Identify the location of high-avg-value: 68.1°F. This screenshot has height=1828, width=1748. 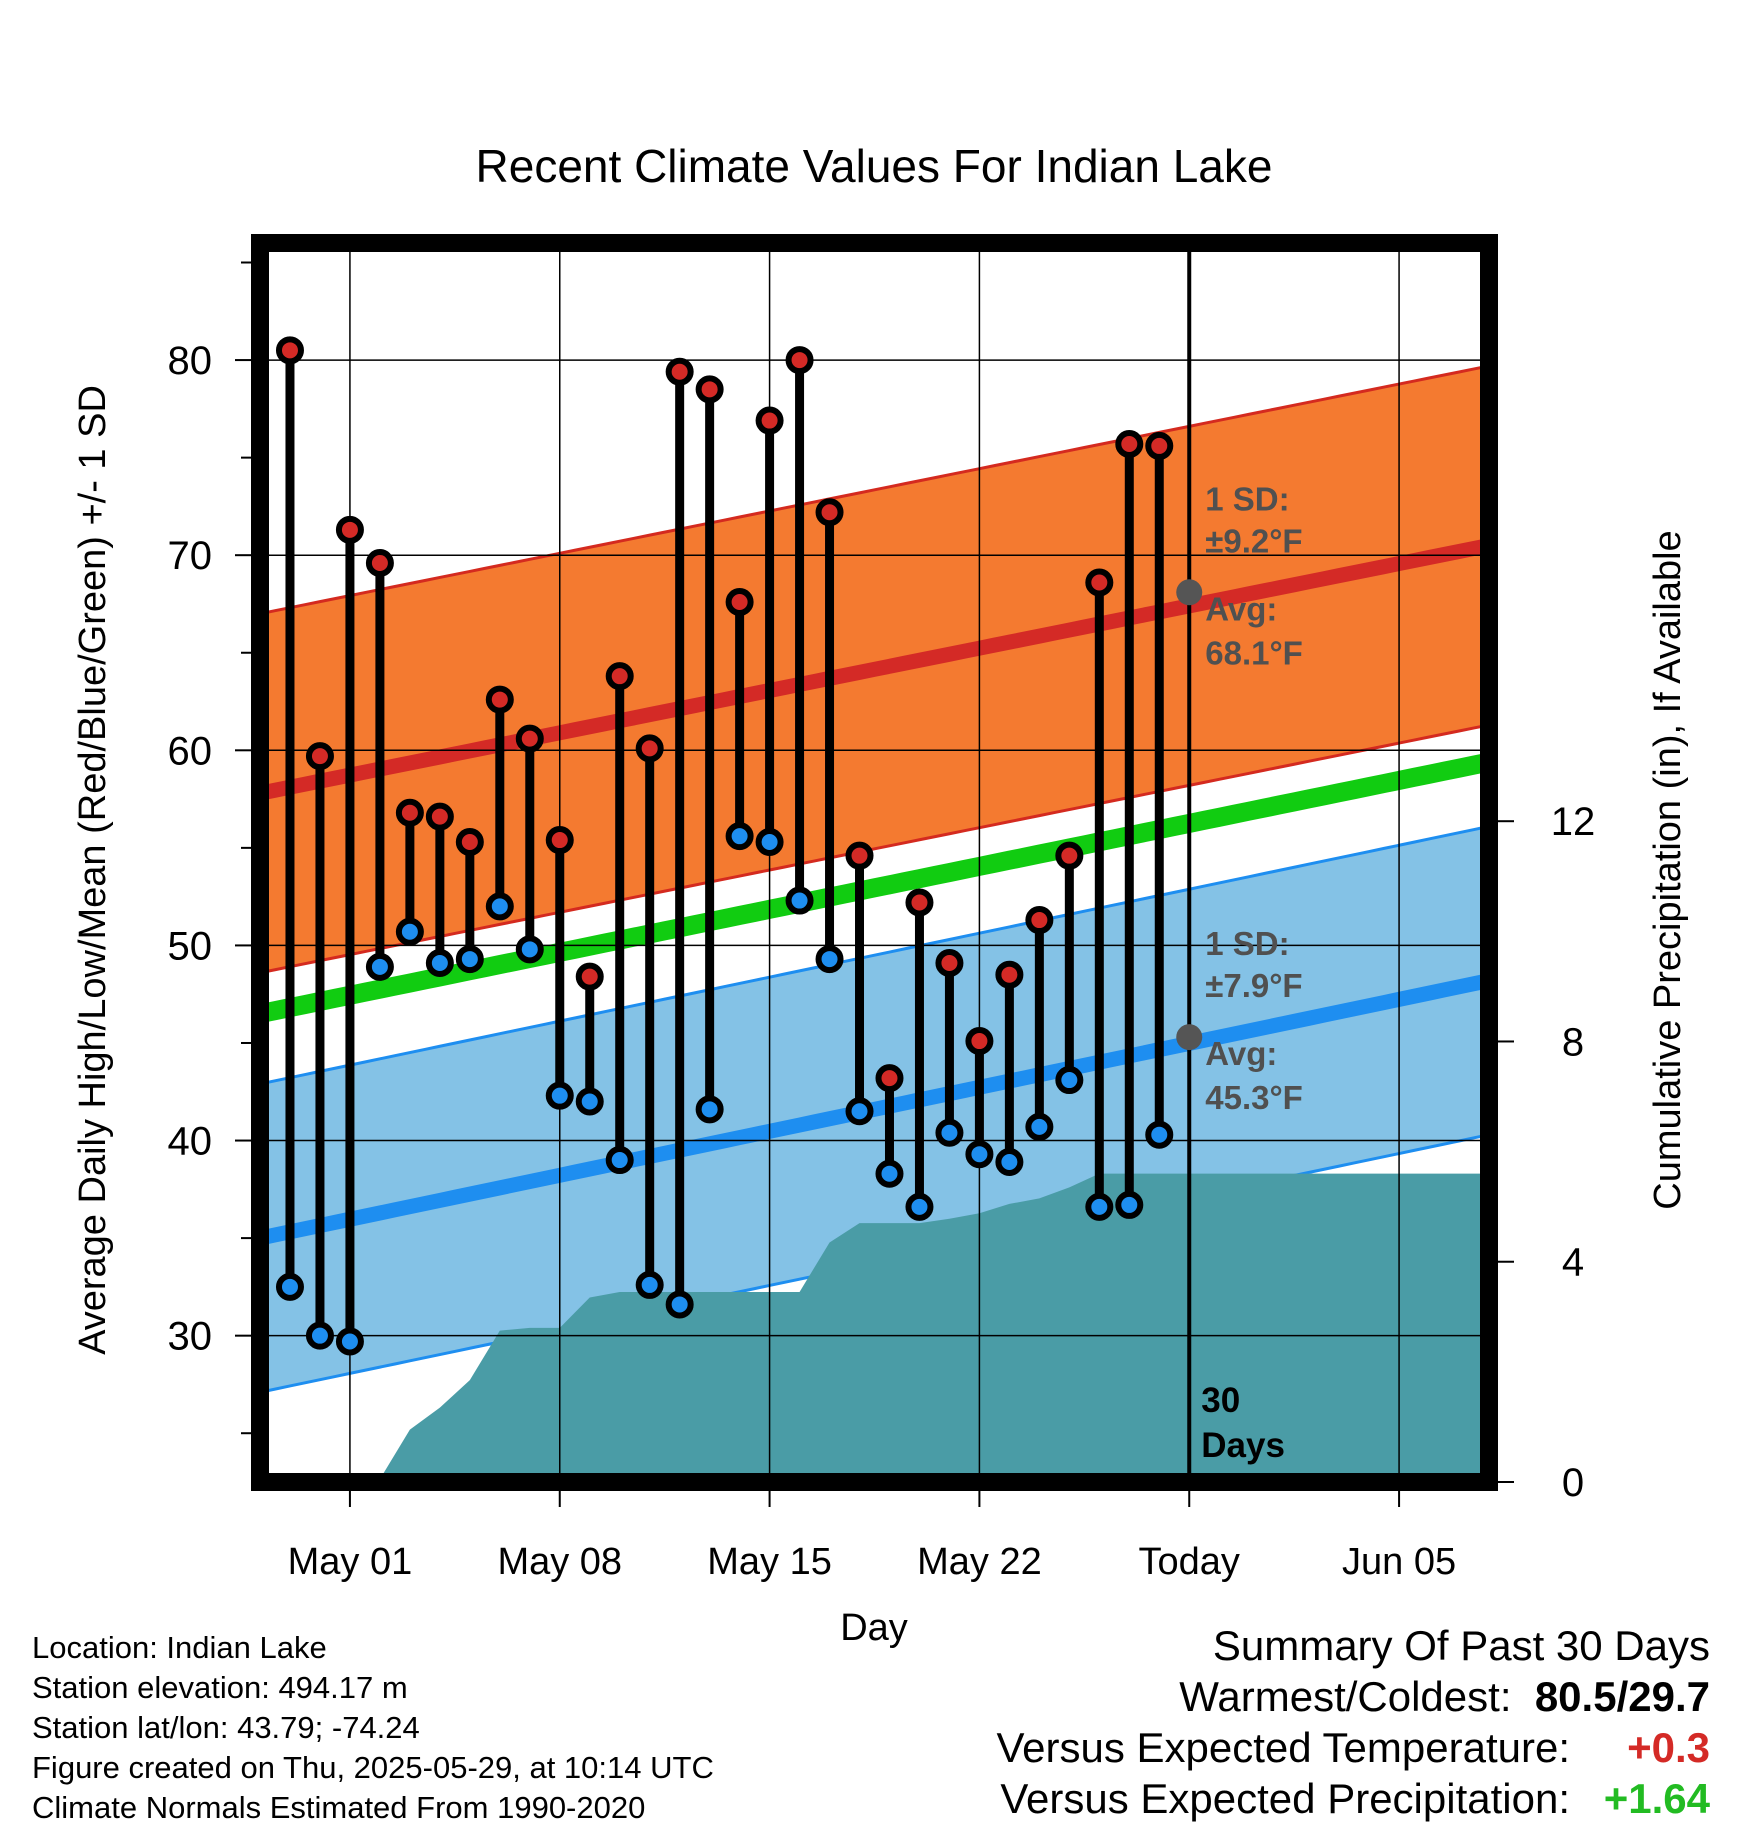
(1254, 652).